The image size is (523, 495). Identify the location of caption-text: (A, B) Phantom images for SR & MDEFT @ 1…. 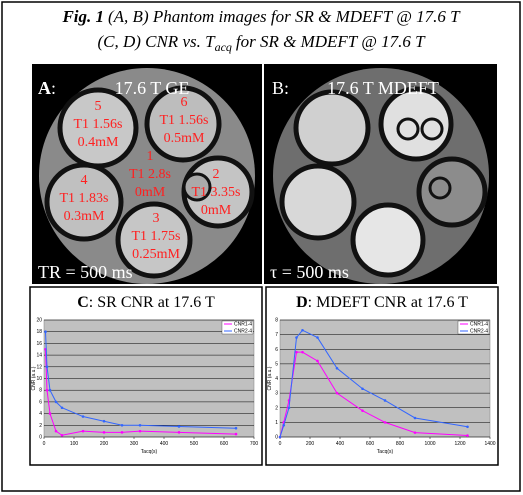
(284, 16).